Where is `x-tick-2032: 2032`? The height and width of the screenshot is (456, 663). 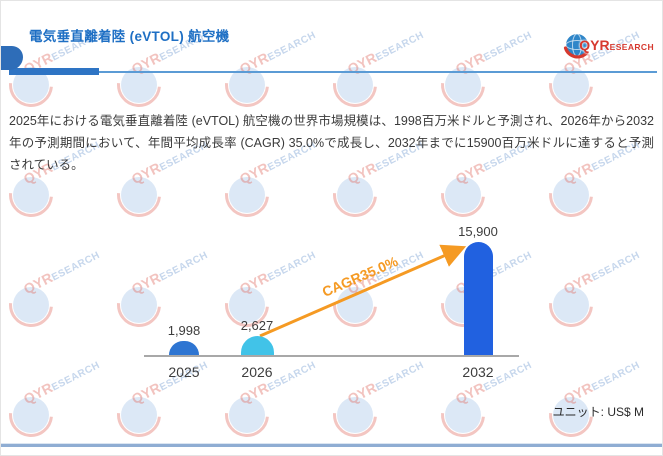 x-tick-2032: 2032 is located at coordinates (478, 372).